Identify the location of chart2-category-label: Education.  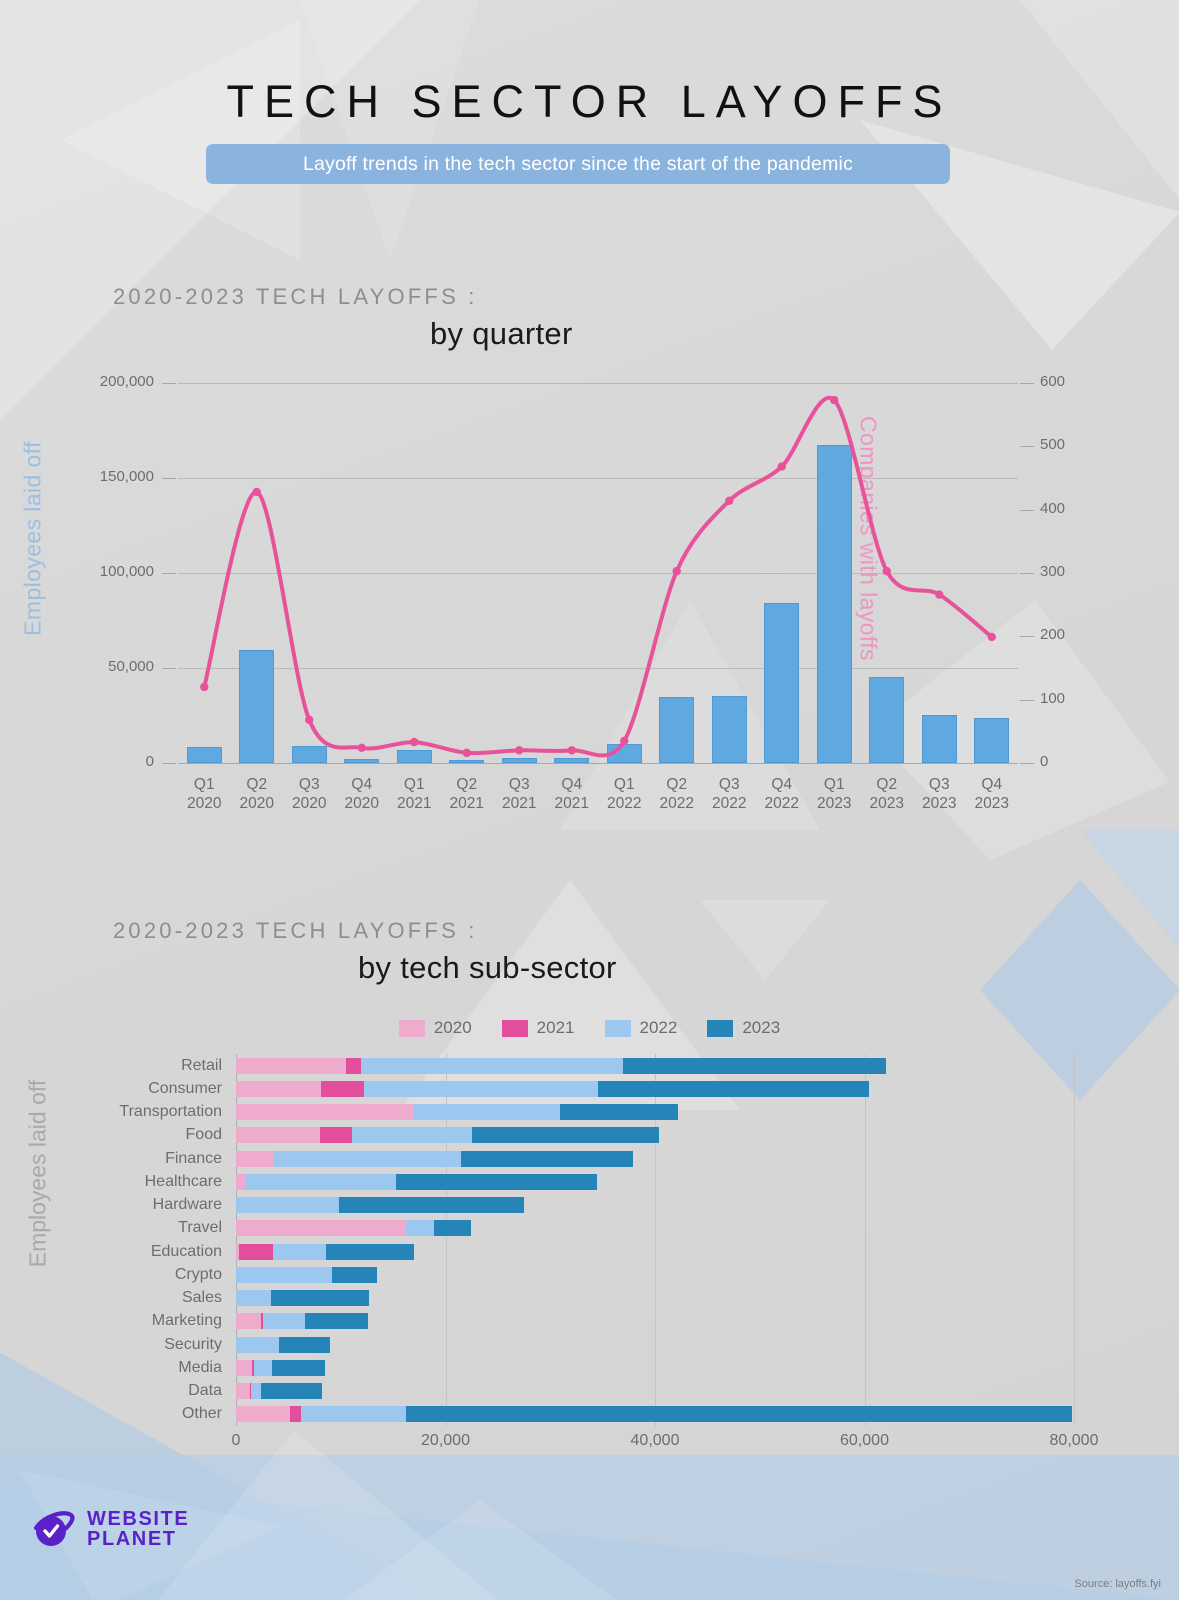
(186, 1251).